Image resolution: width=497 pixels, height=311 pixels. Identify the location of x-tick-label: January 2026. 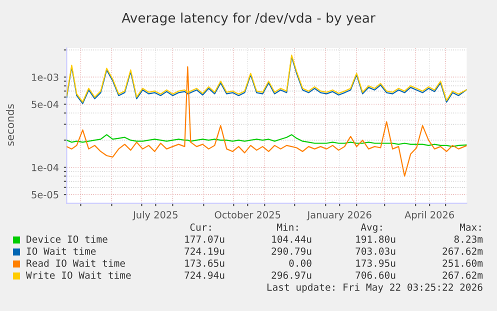
(339, 215).